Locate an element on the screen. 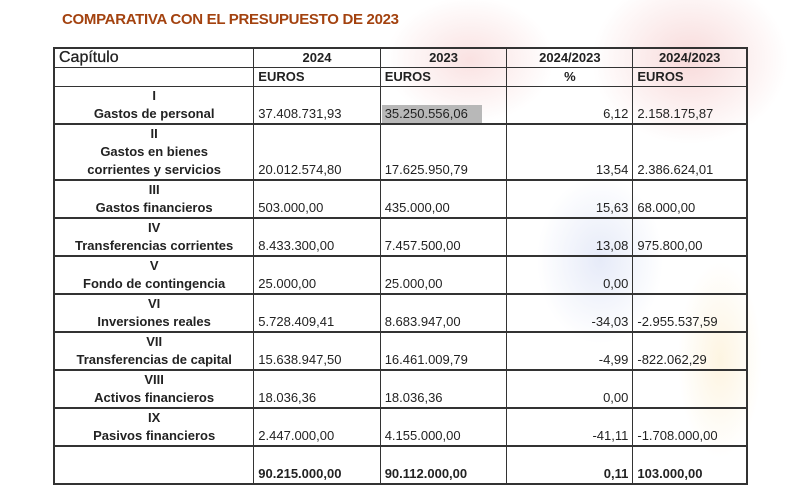  value-2024: 18.036,36 is located at coordinates (317, 389).